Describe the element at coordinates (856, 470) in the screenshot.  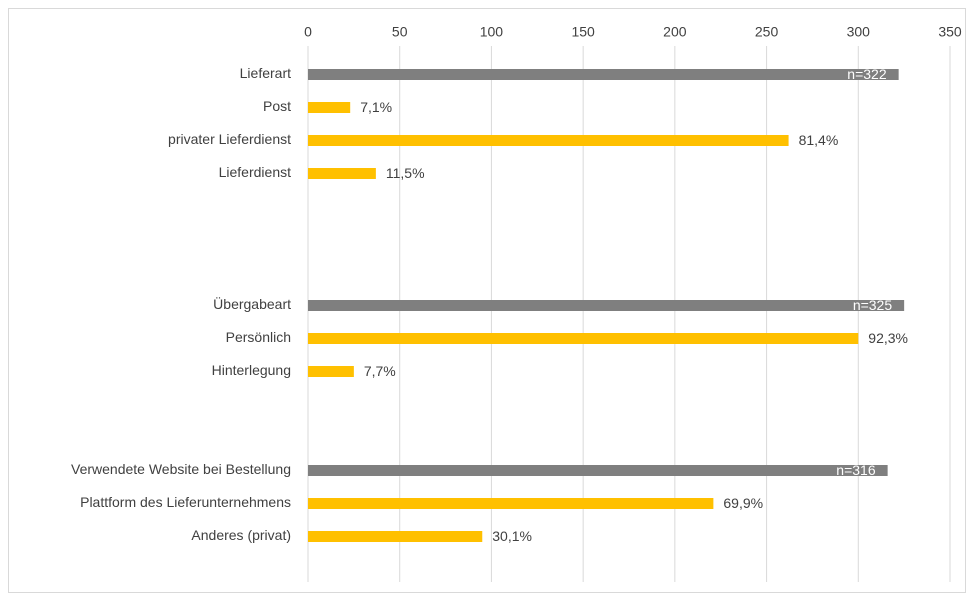
I see `data-label: n=316` at that location.